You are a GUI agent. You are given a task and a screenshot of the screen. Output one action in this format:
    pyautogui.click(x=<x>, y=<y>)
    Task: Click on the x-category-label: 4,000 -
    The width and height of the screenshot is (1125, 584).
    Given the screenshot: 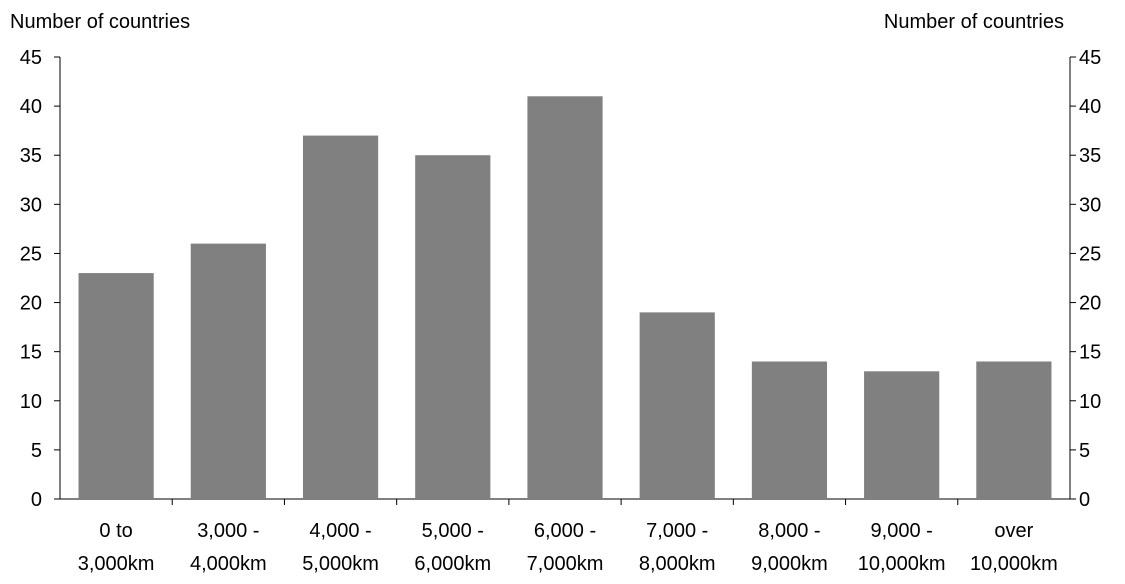 What is the action you would take?
    pyautogui.click(x=340, y=531)
    